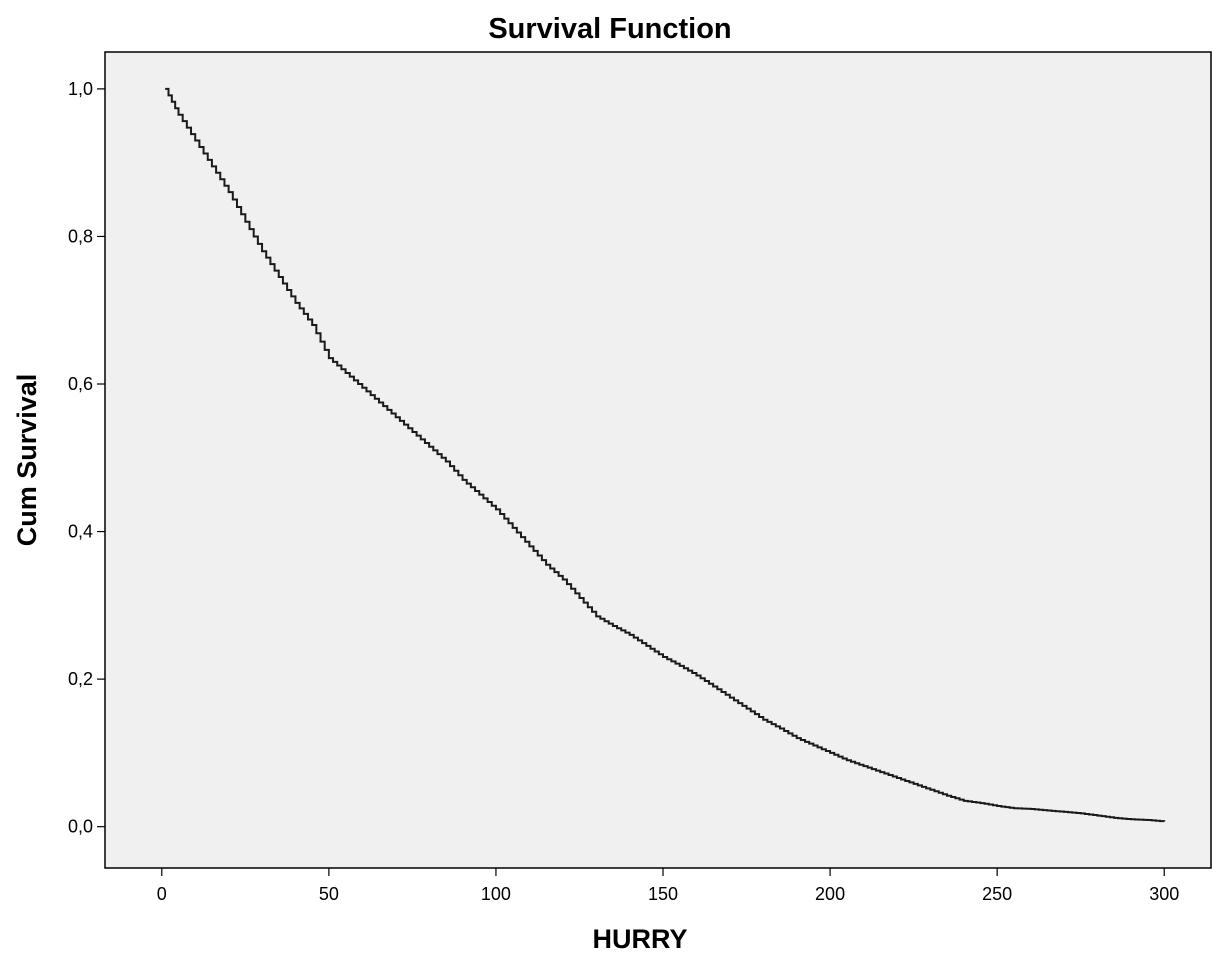  Describe the element at coordinates (496, 894) in the screenshot. I see `x-tick-label: 100` at that location.